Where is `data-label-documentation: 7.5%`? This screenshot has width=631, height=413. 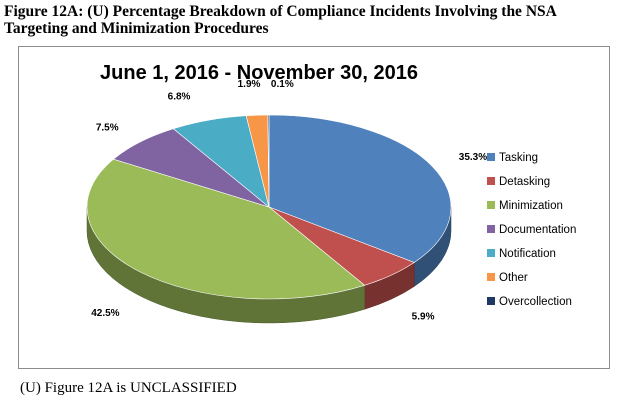
data-label-documentation: 7.5% is located at coordinates (107, 128).